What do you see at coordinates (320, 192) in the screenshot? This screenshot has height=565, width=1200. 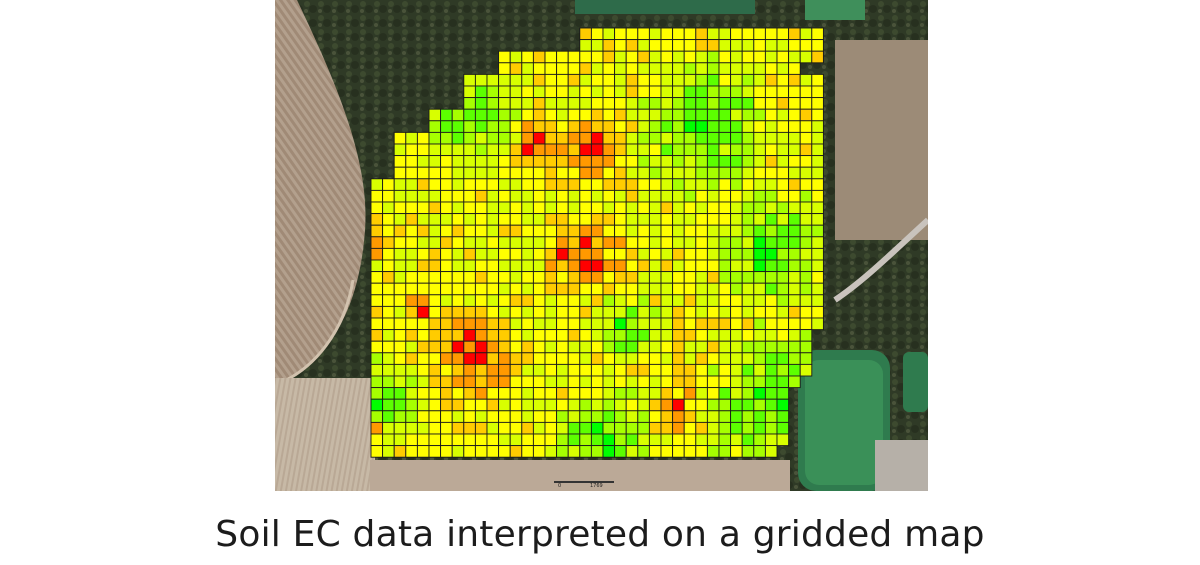 I see `west-field` at bounding box center [320, 192].